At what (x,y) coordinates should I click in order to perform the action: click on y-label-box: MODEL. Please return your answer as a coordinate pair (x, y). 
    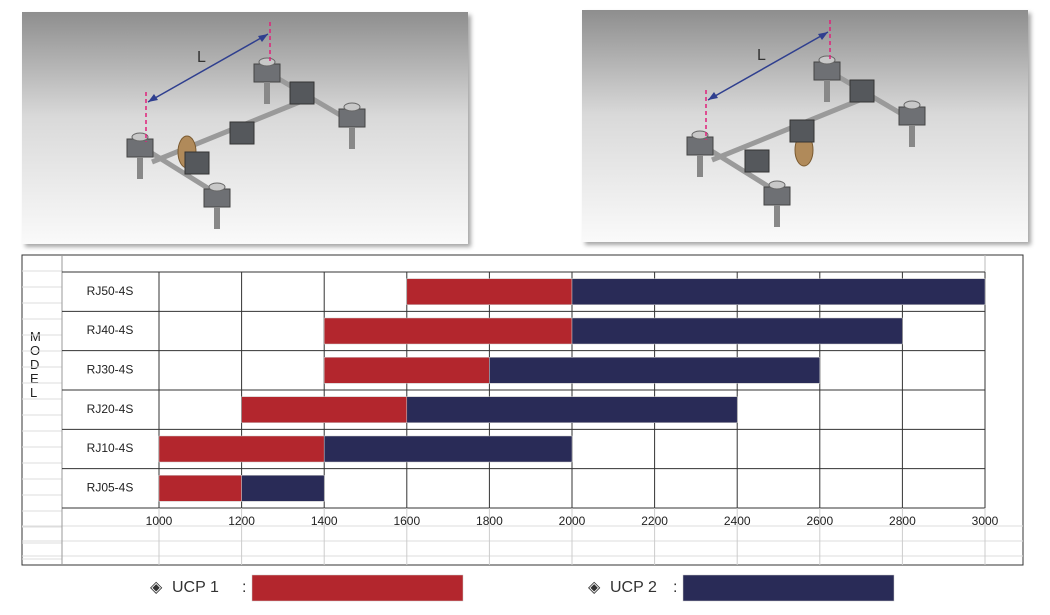
    Looking at the image, I should click on (35, 365).